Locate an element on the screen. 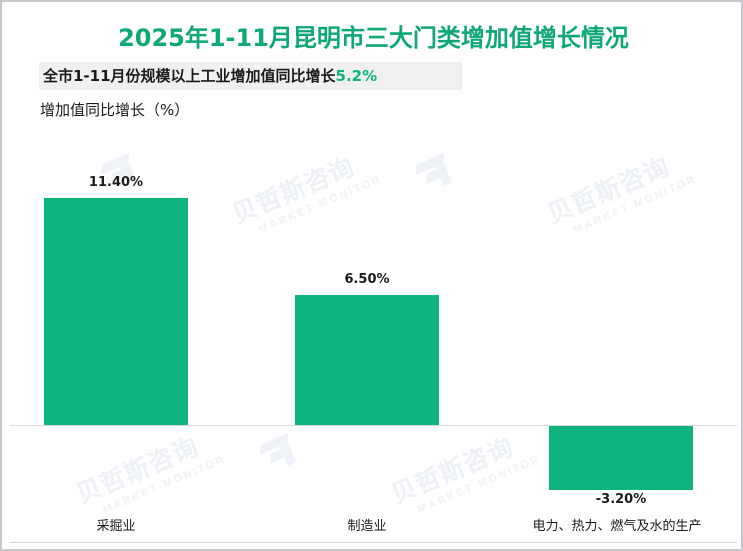 Image resolution: width=743 pixels, height=551 pixels. zero-baseline is located at coordinates (373, 425).